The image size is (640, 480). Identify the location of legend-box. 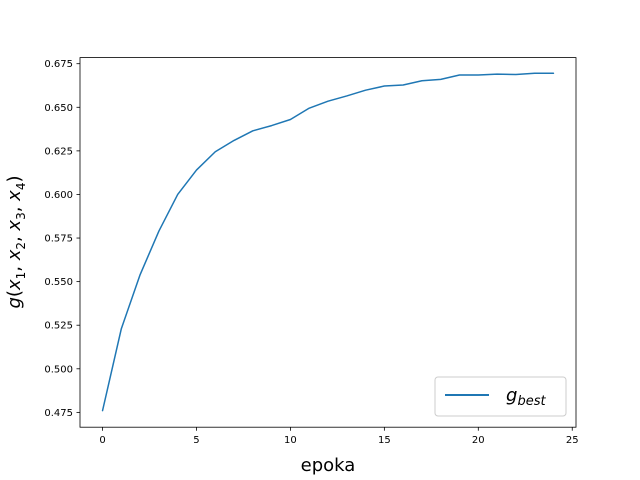
(500, 396).